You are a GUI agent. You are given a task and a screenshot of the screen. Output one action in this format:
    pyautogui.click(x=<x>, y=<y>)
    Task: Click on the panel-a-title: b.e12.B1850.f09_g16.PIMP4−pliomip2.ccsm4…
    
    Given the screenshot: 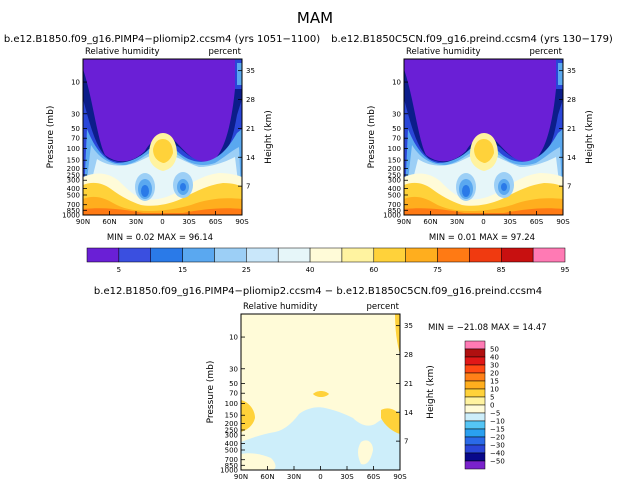 What is the action you would take?
    pyautogui.click(x=162, y=39)
    